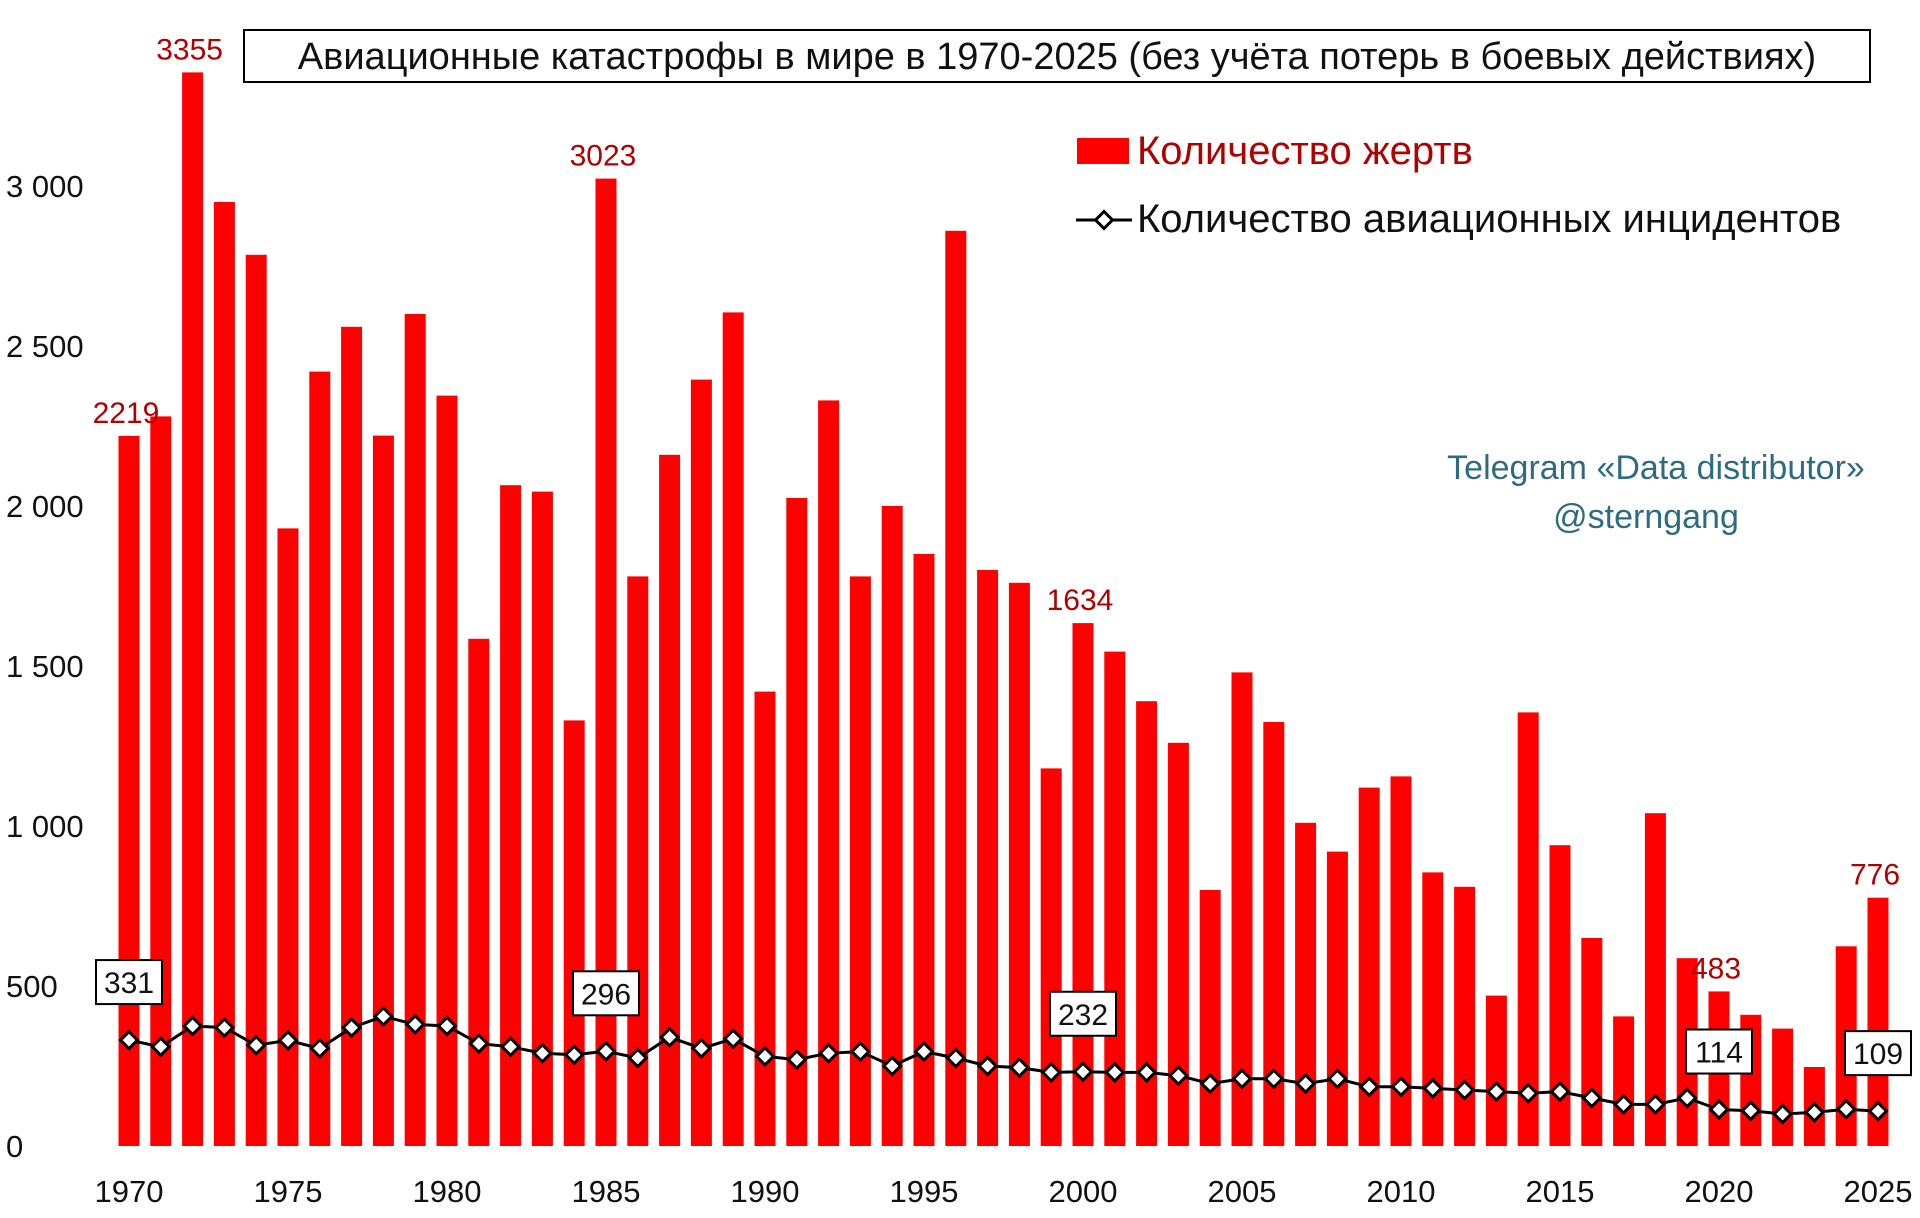  Describe the element at coordinates (1560, 1191) in the screenshot. I see `x-tick-label: 2015` at that location.